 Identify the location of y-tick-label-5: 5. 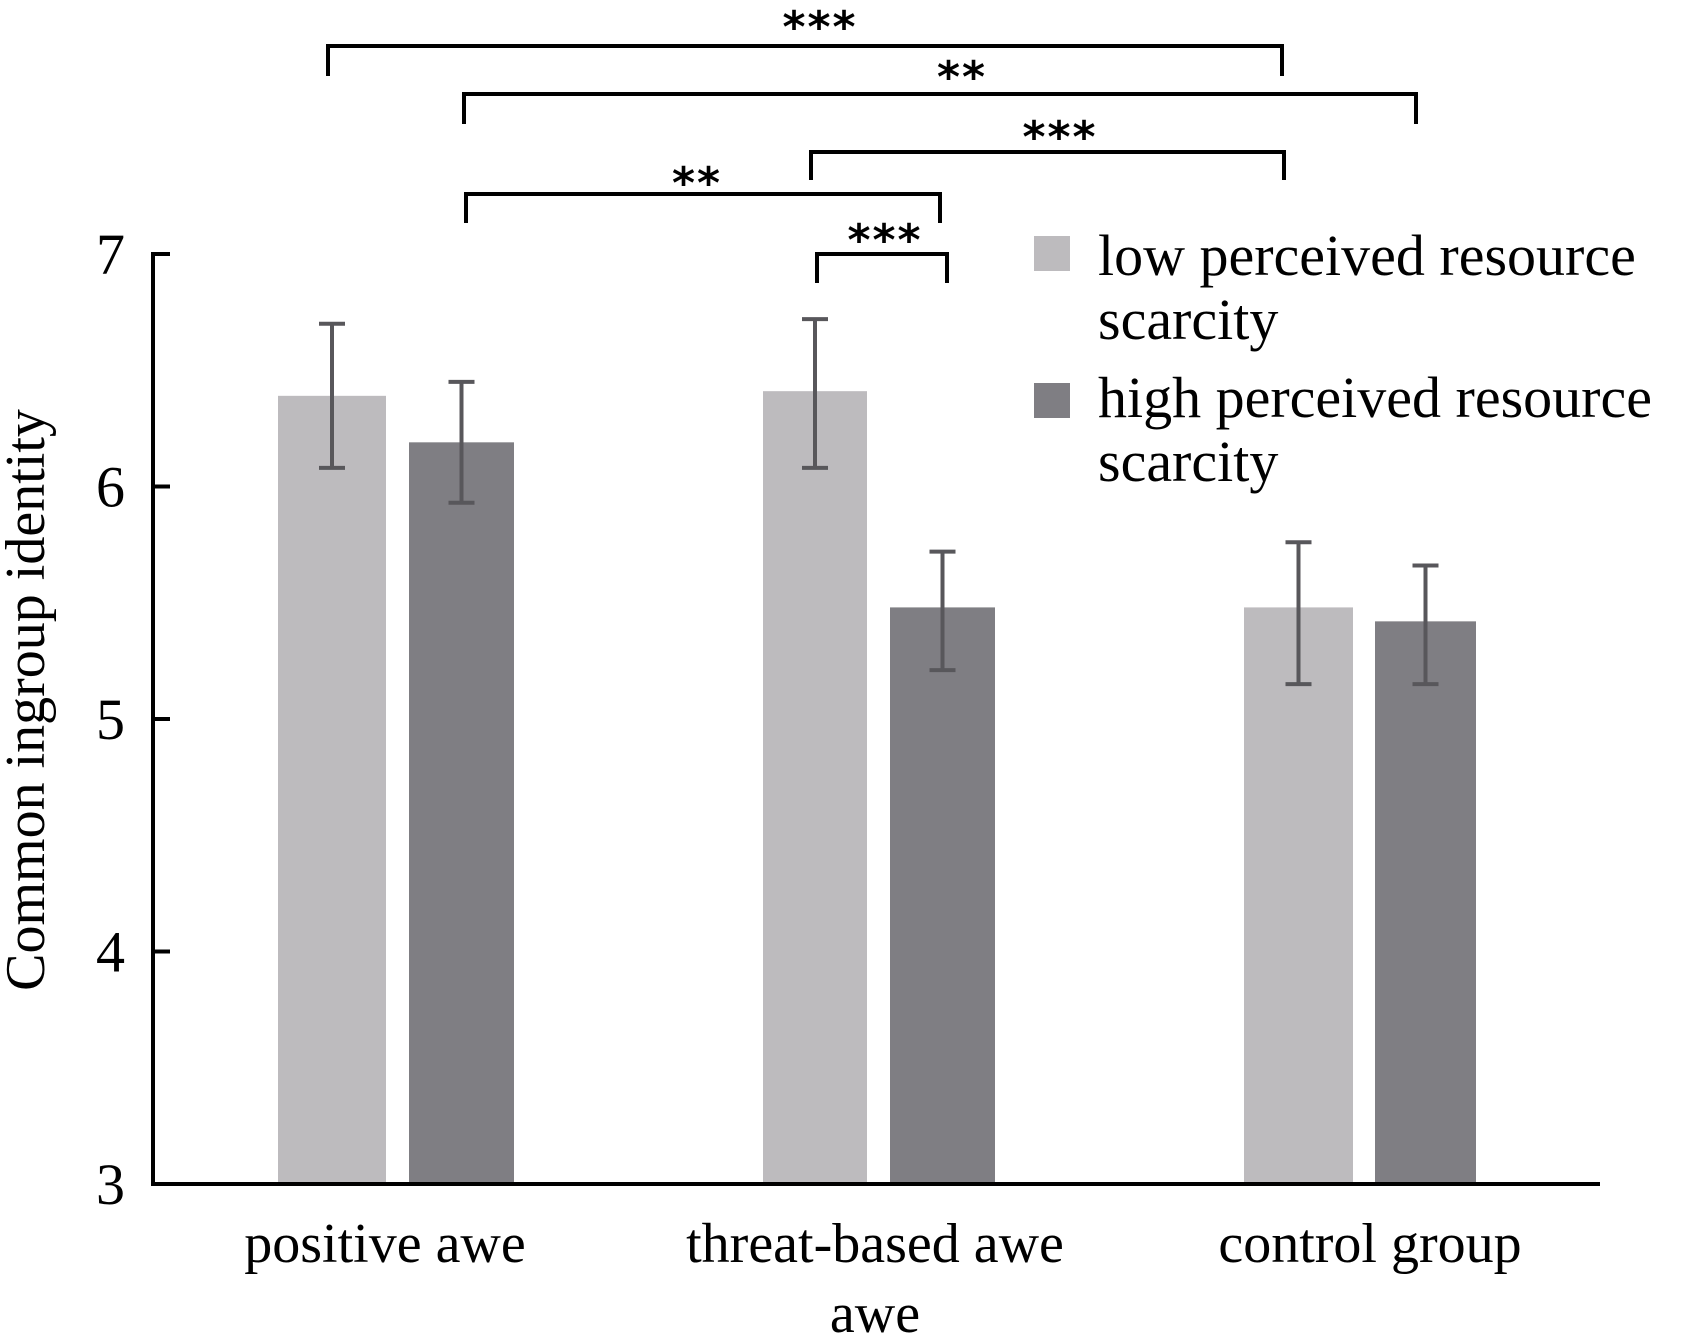
(110, 719).